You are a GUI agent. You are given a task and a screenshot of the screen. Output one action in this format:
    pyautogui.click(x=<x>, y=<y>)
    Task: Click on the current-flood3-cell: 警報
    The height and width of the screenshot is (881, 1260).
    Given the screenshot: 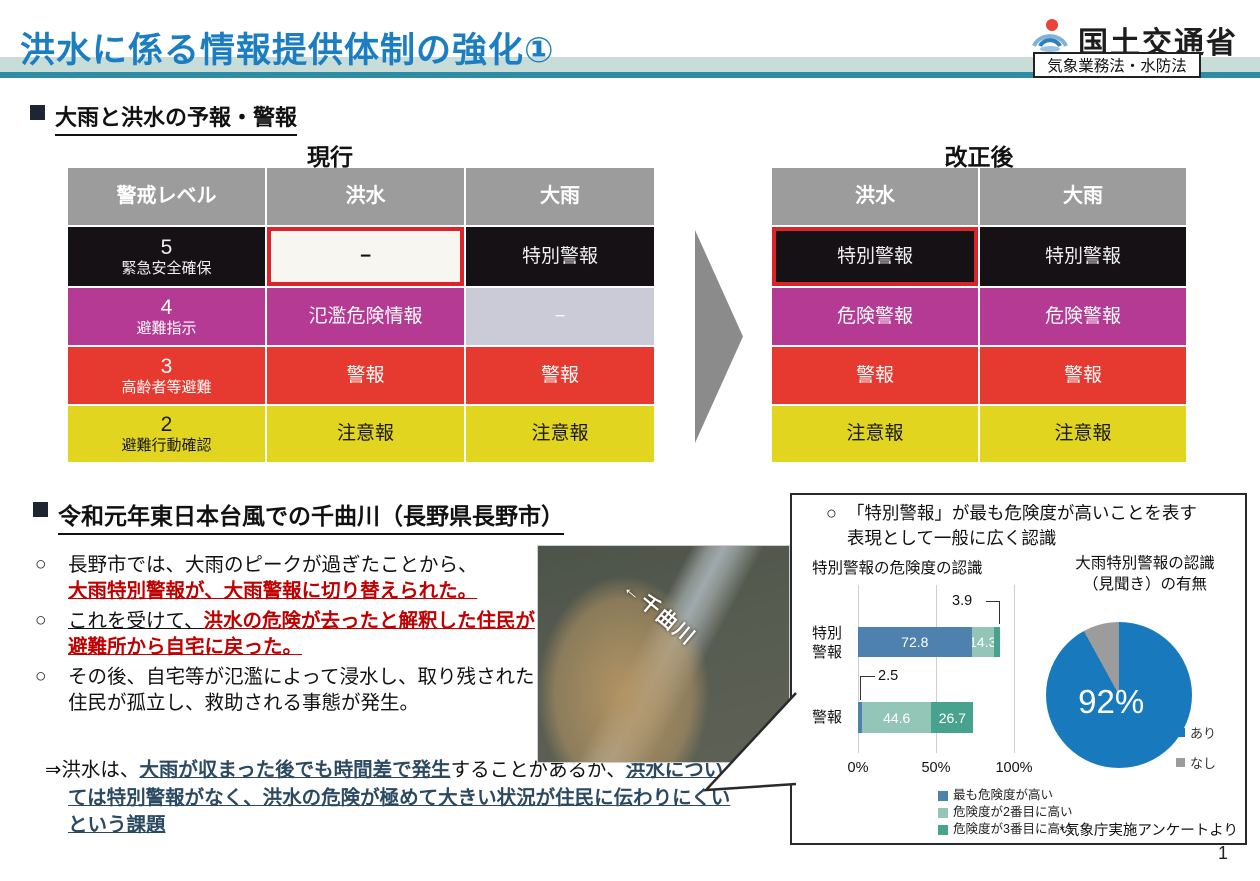 What is the action you would take?
    pyautogui.click(x=365, y=375)
    